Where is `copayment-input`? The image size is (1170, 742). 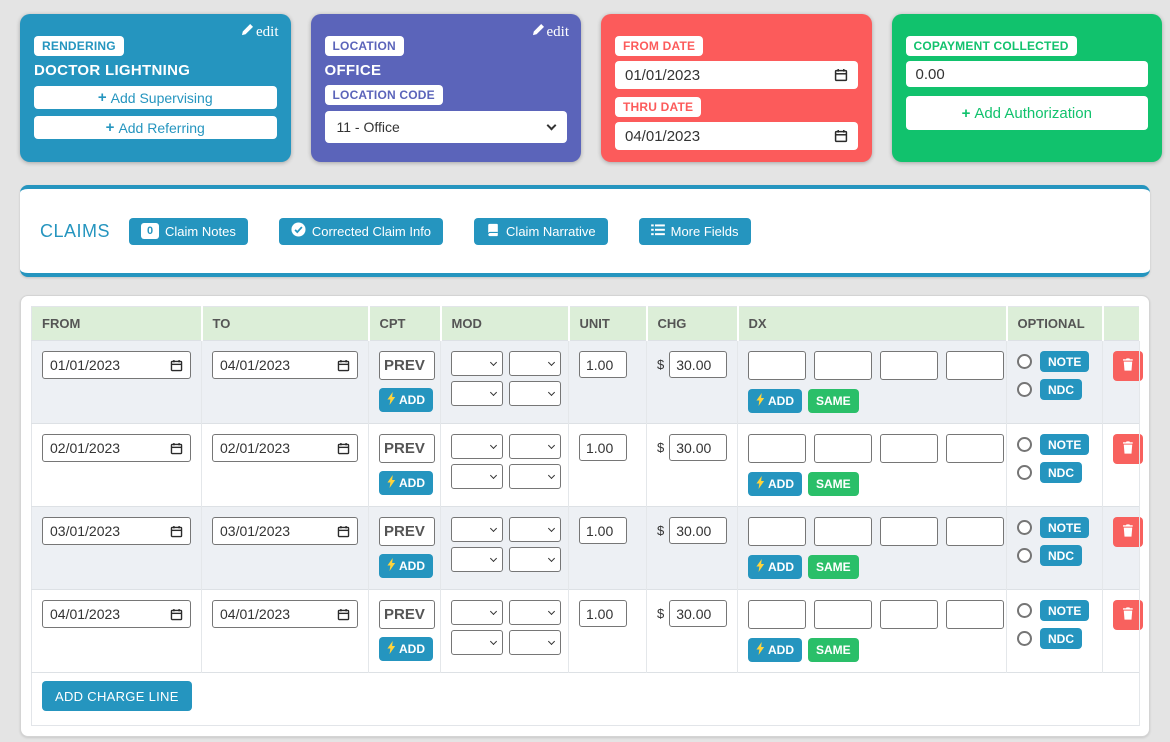 copayment-input is located at coordinates (1026, 74).